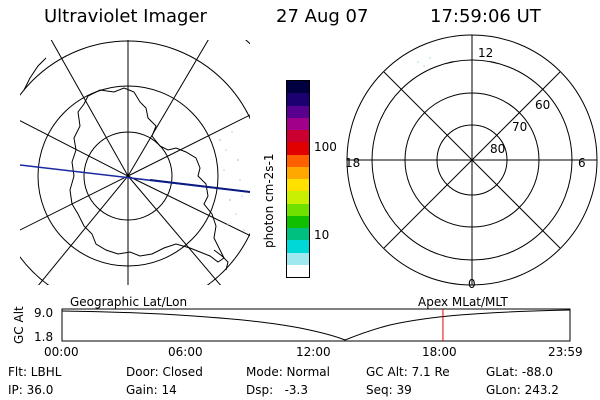  Describe the element at coordinates (151, 390) in the screenshot. I see `info-gain: Gain: 14` at that location.